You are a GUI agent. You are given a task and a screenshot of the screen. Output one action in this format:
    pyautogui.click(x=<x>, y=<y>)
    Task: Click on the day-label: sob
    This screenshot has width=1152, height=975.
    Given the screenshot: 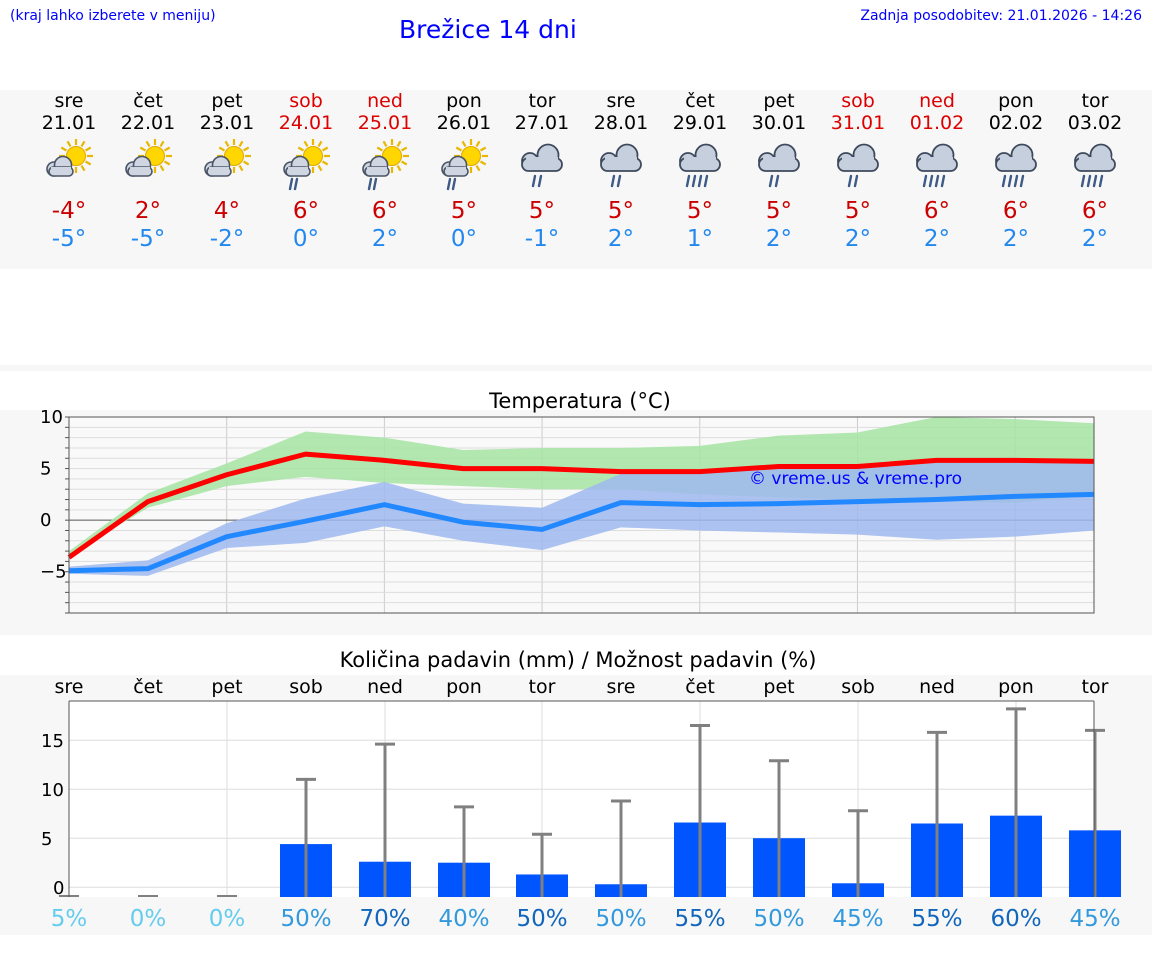 What is the action you would take?
    pyautogui.click(x=858, y=687)
    